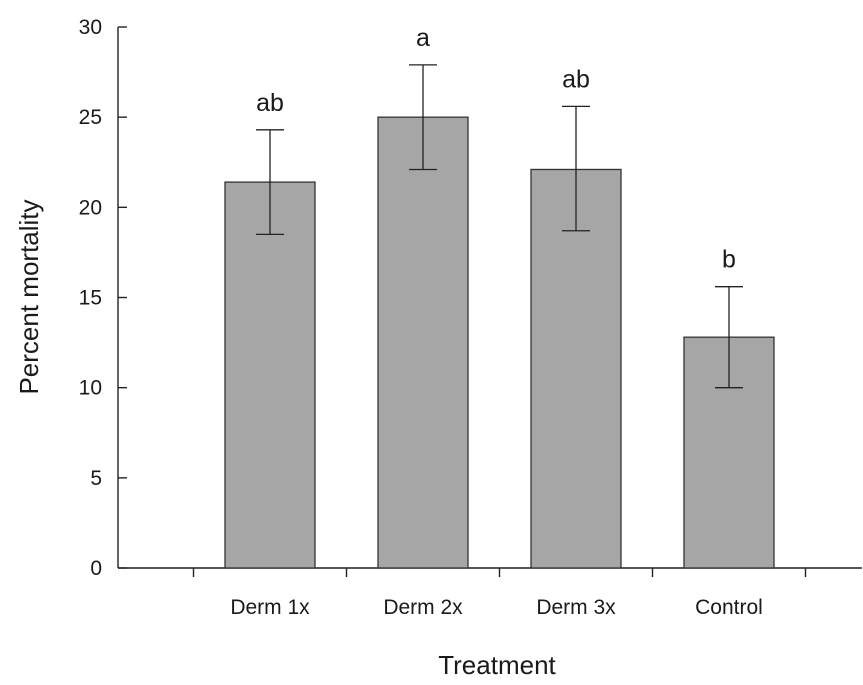  I want to click on y-tick-label: 5, so click(96, 478).